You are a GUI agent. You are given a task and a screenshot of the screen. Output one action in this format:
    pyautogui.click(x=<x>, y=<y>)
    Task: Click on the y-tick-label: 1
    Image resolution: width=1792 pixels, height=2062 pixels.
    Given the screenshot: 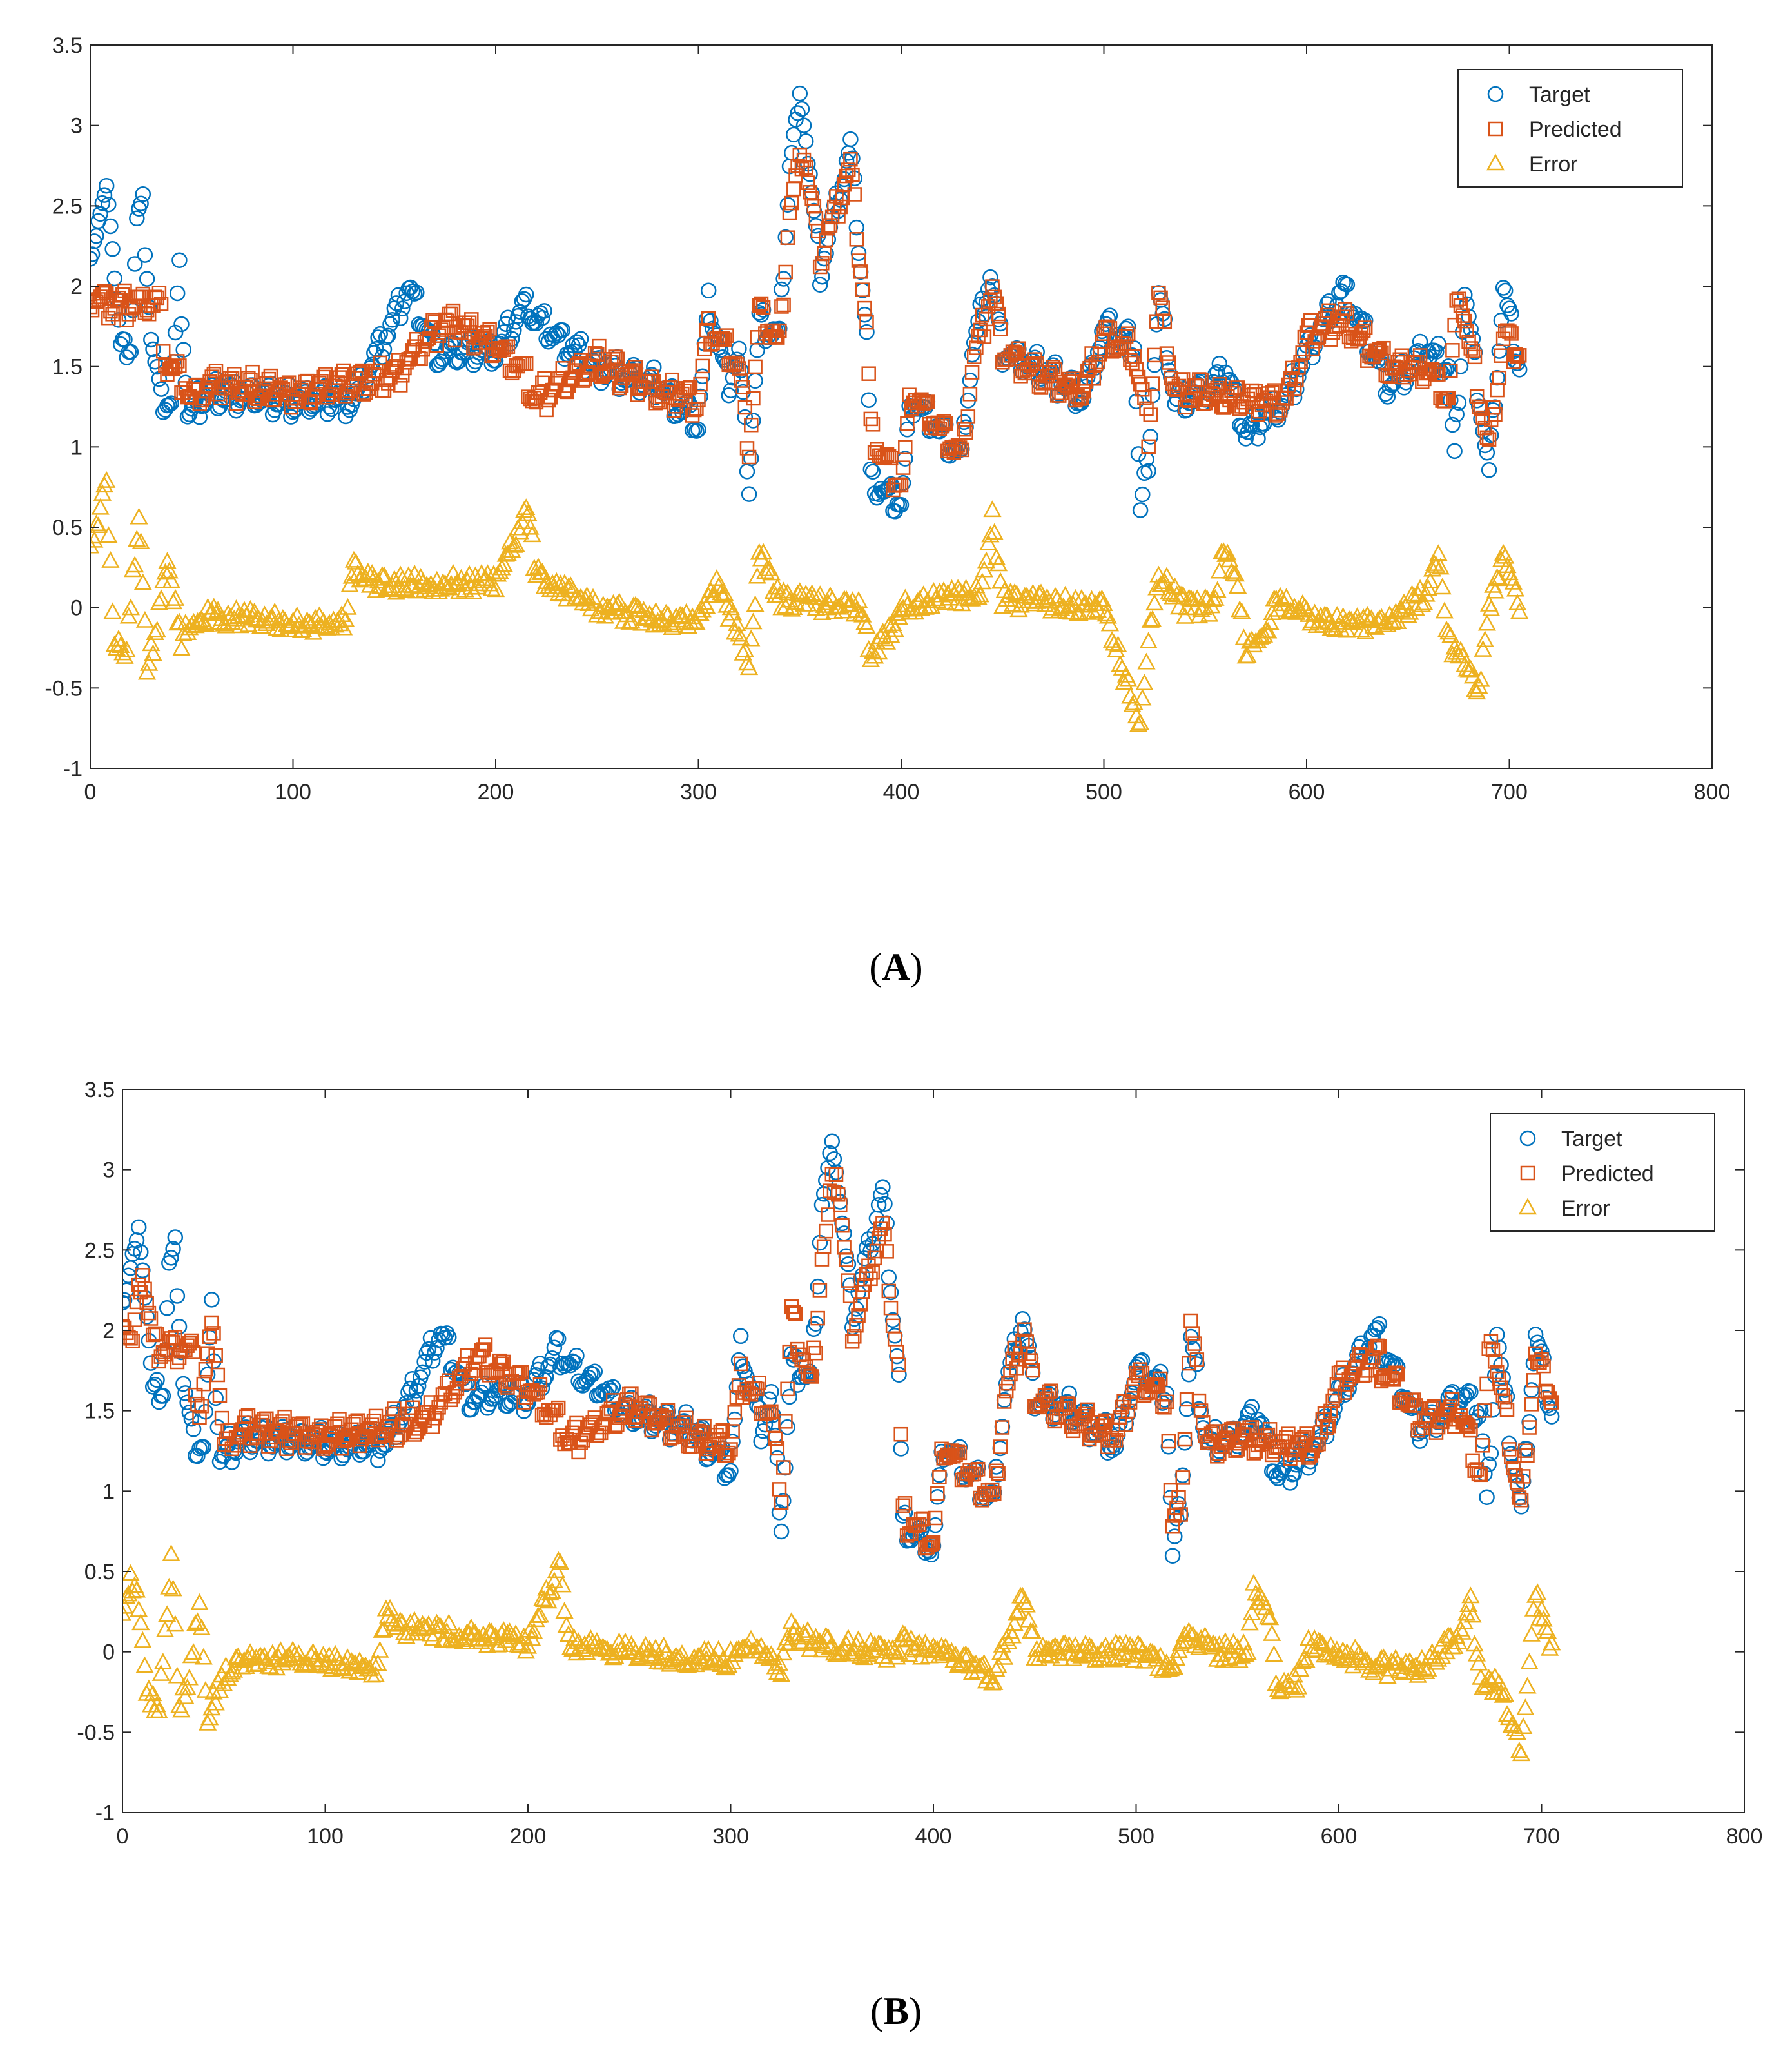 What is the action you would take?
    pyautogui.click(x=76, y=447)
    